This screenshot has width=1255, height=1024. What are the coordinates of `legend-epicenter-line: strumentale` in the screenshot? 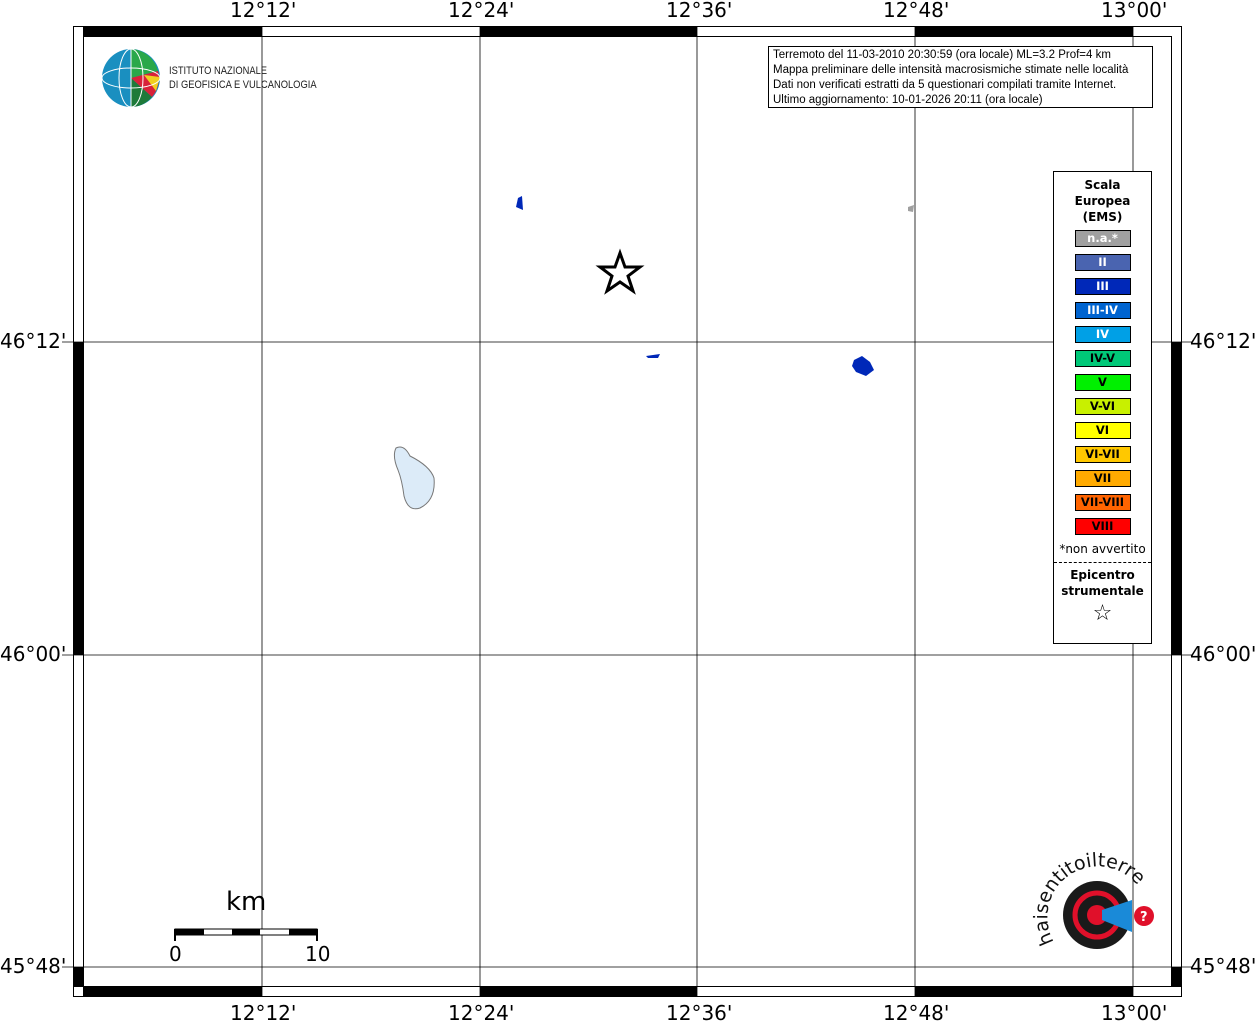 It's located at (1102, 591).